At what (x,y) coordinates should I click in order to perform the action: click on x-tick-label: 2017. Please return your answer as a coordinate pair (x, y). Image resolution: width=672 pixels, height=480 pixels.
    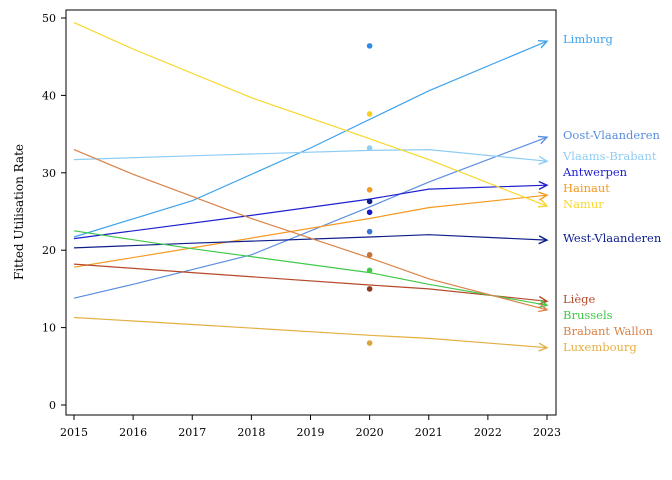
    Looking at the image, I should click on (192, 432).